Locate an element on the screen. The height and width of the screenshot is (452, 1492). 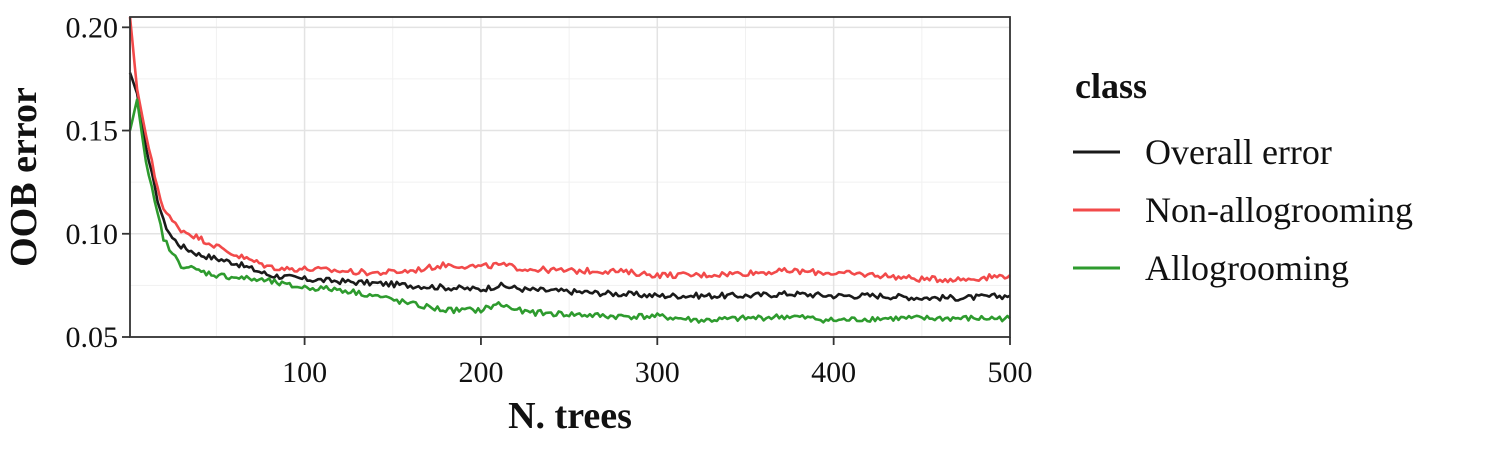
y-tick-label: 0.20 is located at coordinates (92, 27).